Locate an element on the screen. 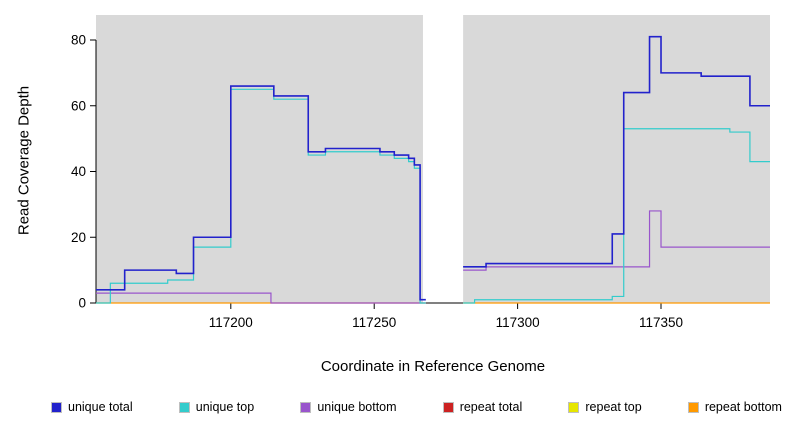 The height and width of the screenshot is (432, 792). legend-item-unique-bottom: unique bottom is located at coordinates (348, 407).